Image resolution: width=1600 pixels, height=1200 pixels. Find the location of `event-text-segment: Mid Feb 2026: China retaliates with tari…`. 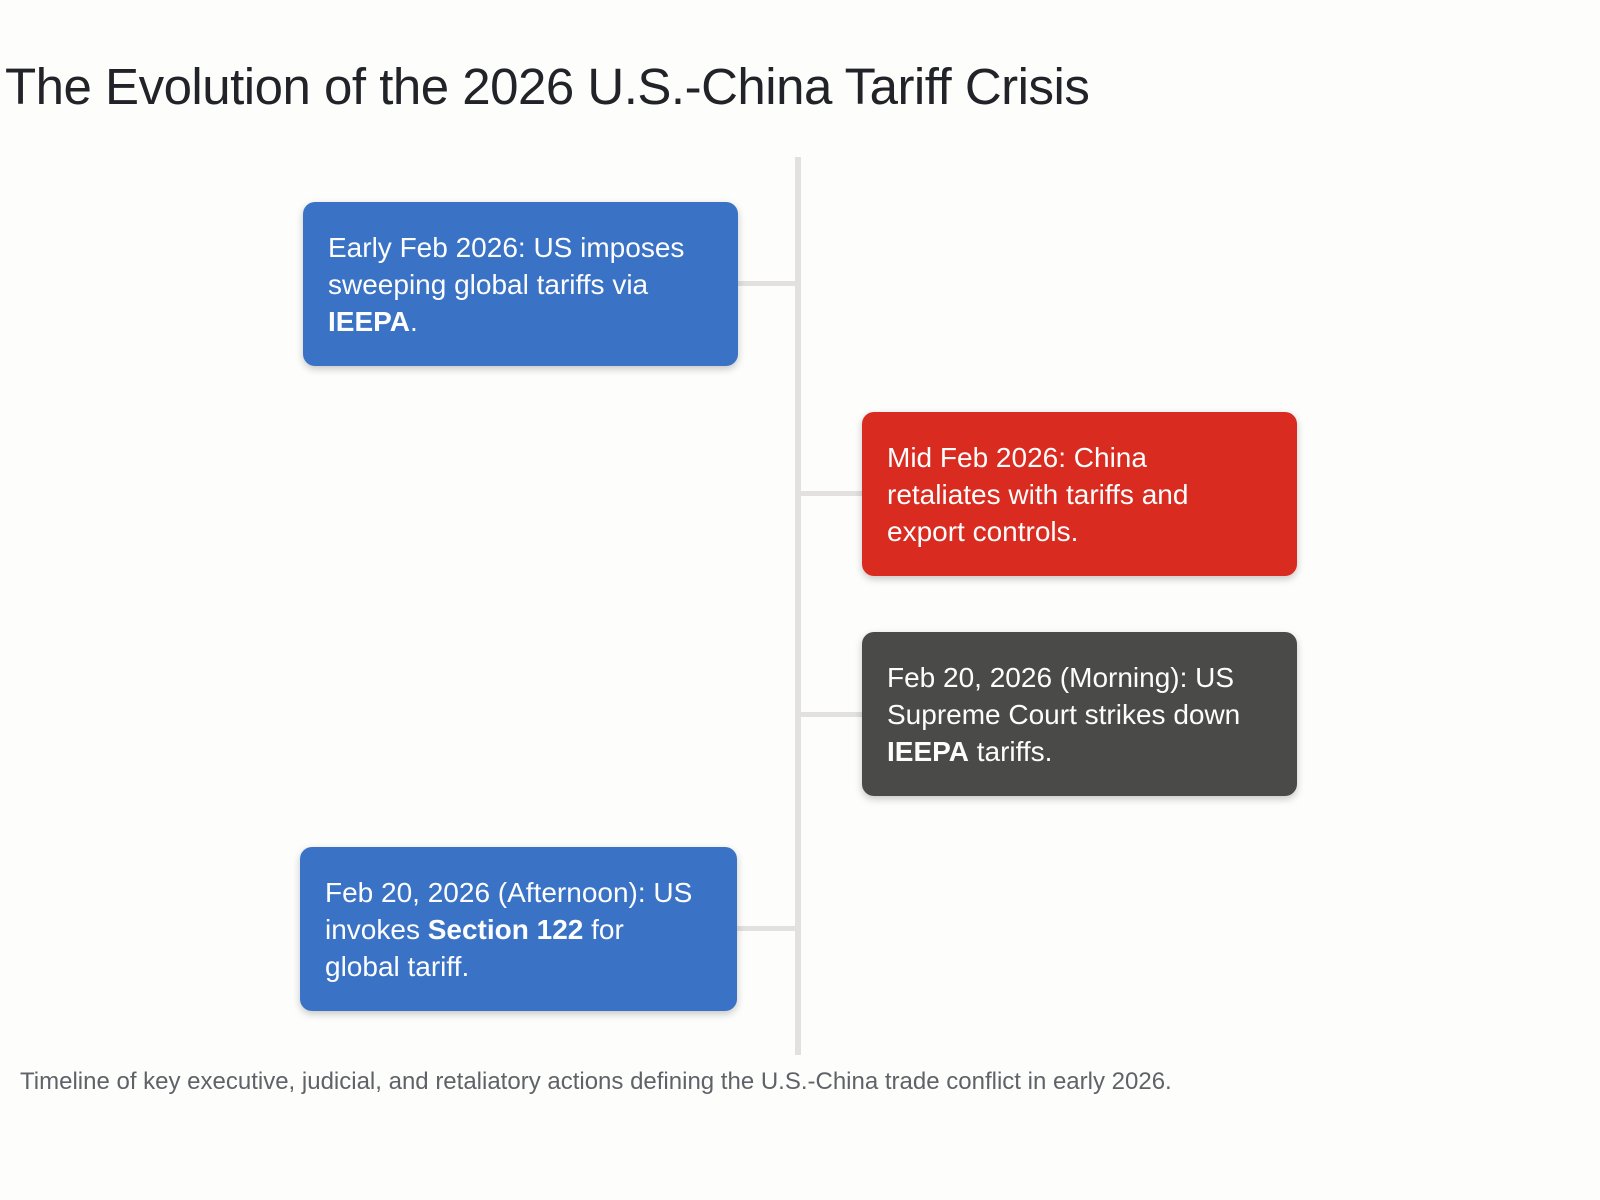

event-text-segment: Mid Feb 2026: China retaliates with tari… is located at coordinates (1038, 494).